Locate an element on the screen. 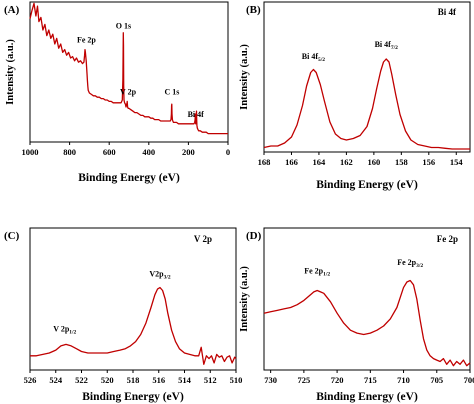 The image size is (474, 404). panel-b-y-axis-label: Intensity (a.u.) is located at coordinates (244, 77).